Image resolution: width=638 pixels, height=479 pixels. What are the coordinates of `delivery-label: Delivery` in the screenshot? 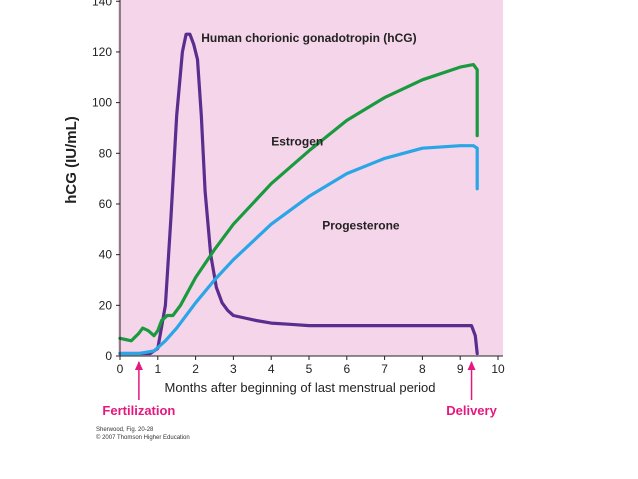 It's located at (471, 410).